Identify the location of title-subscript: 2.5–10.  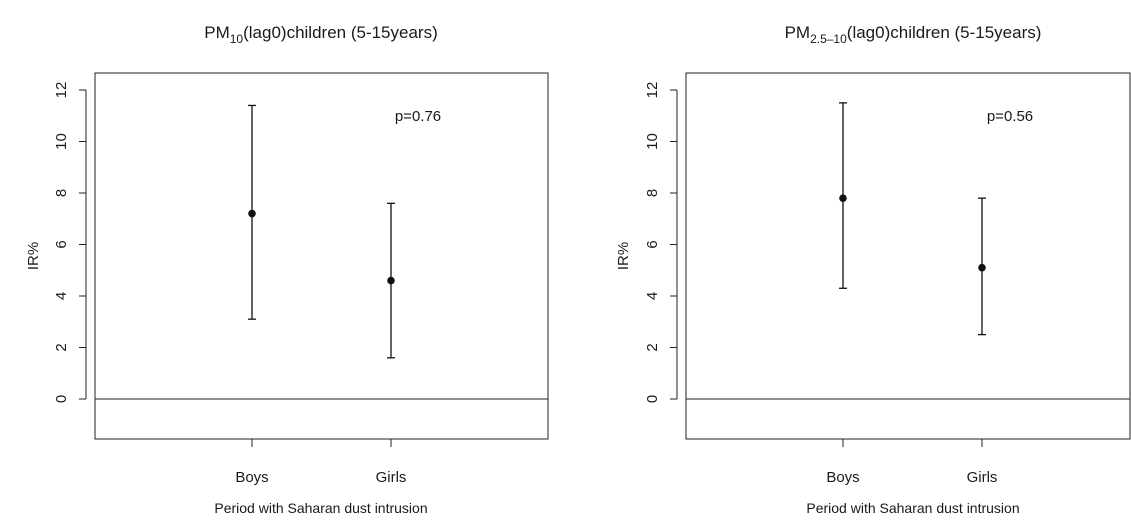
(828, 39).